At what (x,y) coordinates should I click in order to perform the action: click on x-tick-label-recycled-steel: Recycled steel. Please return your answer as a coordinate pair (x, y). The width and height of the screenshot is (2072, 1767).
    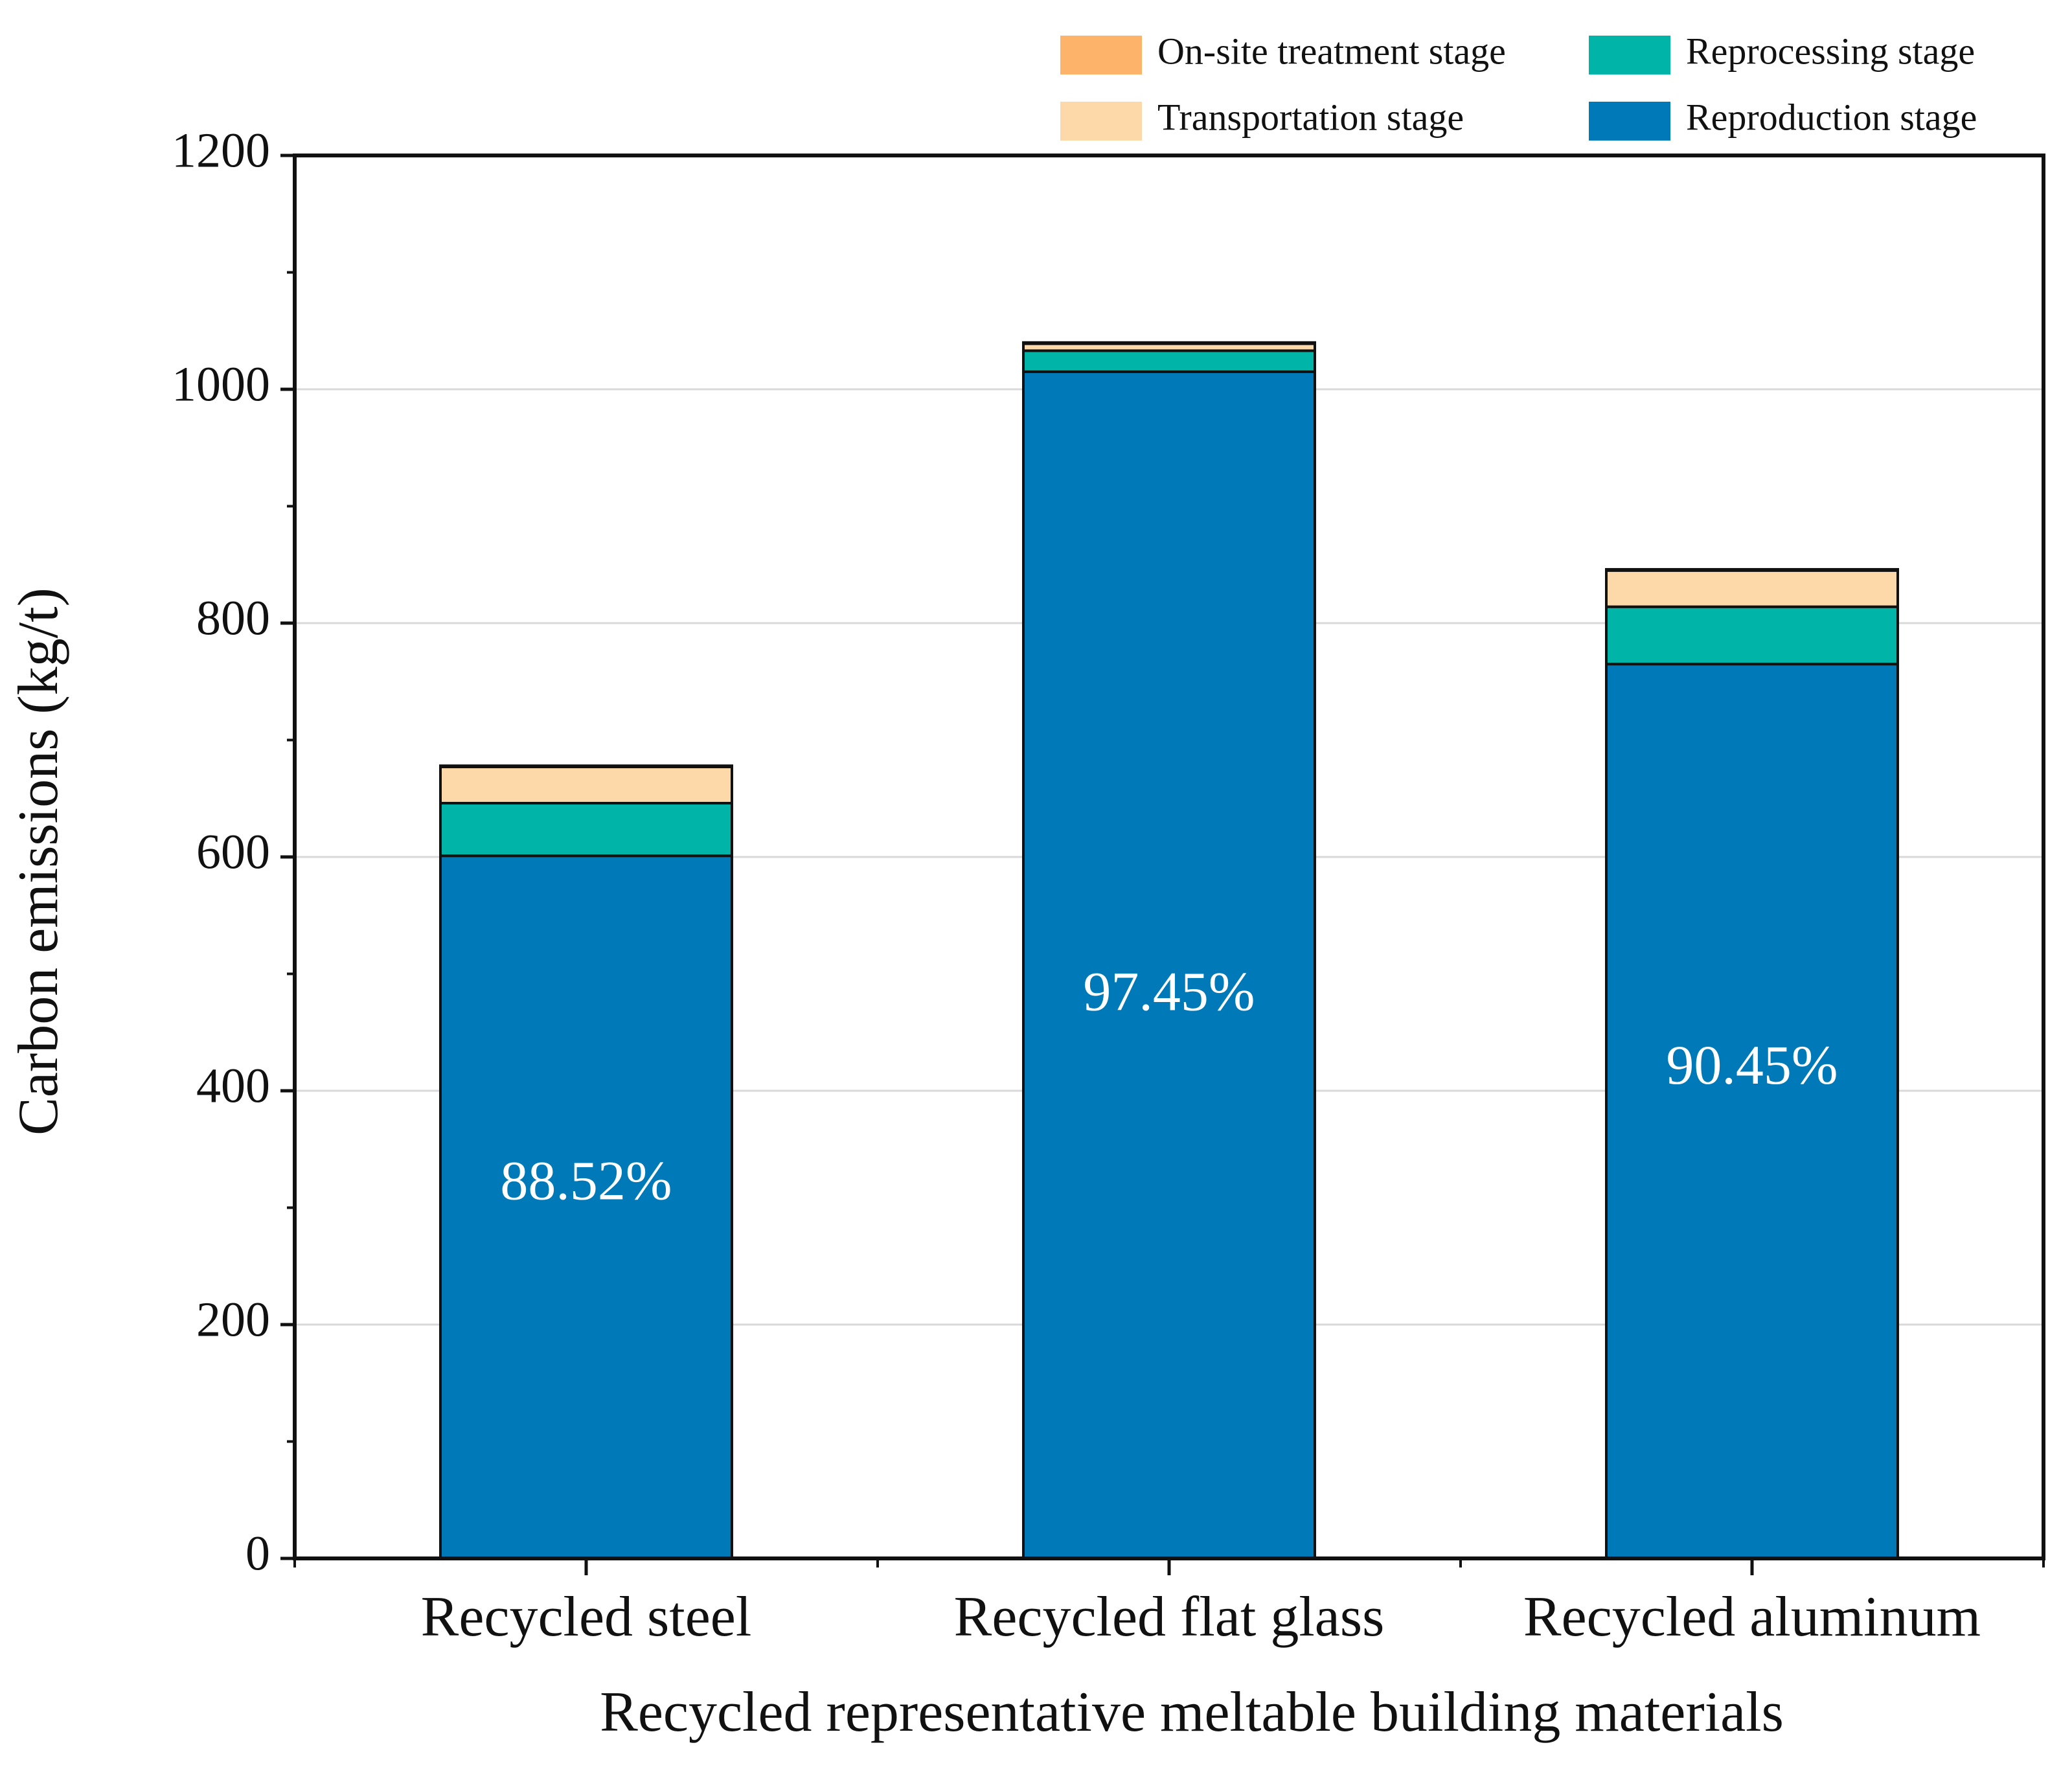
    Looking at the image, I should click on (586, 1617).